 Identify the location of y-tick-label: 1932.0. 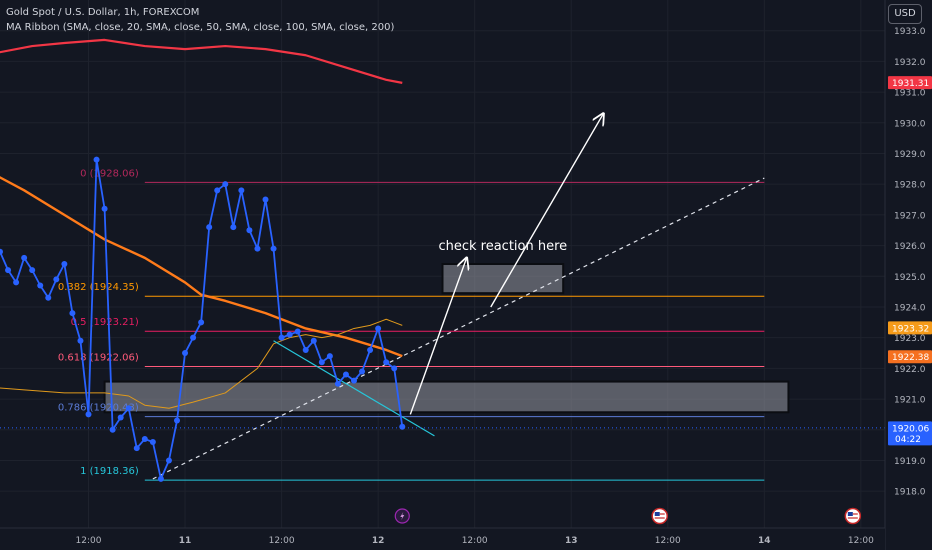
(910, 63).